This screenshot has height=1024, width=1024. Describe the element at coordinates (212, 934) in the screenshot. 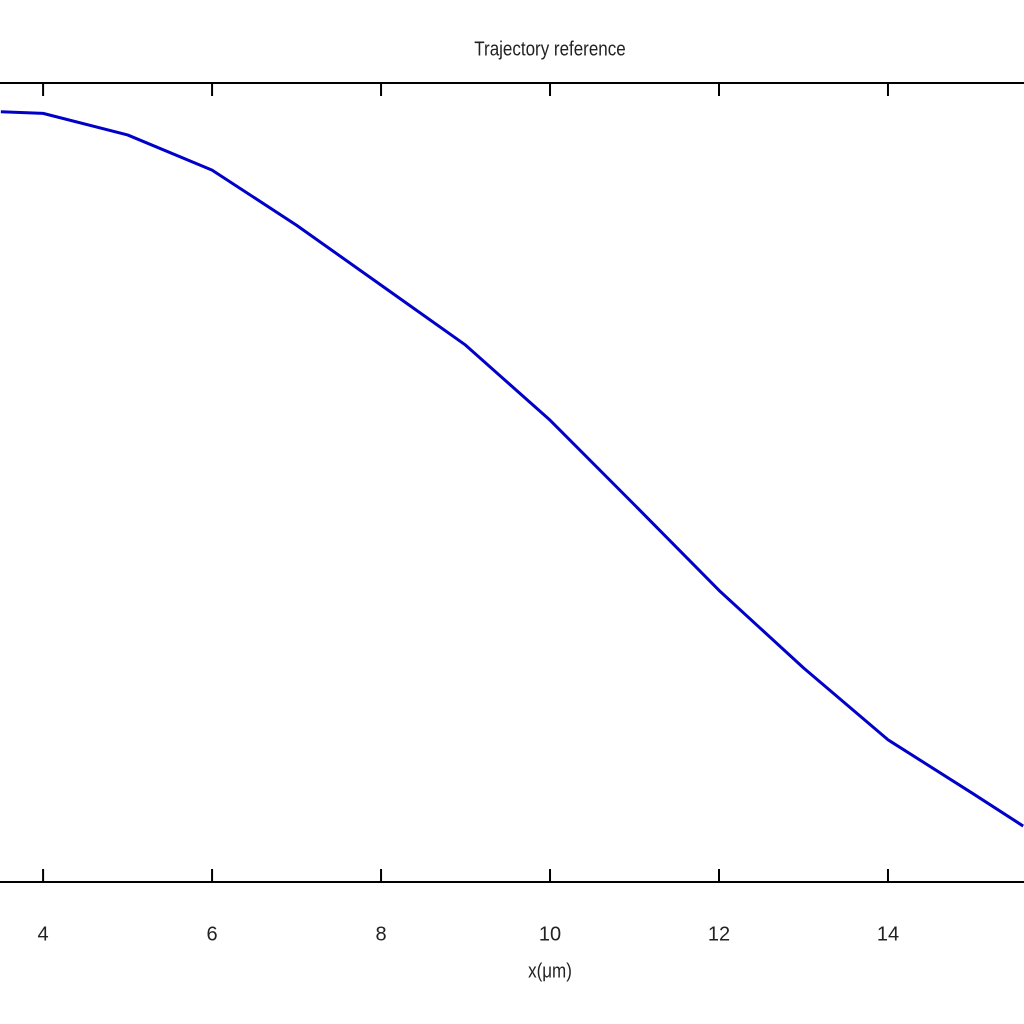

I see `x-tick-label: 6` at that location.